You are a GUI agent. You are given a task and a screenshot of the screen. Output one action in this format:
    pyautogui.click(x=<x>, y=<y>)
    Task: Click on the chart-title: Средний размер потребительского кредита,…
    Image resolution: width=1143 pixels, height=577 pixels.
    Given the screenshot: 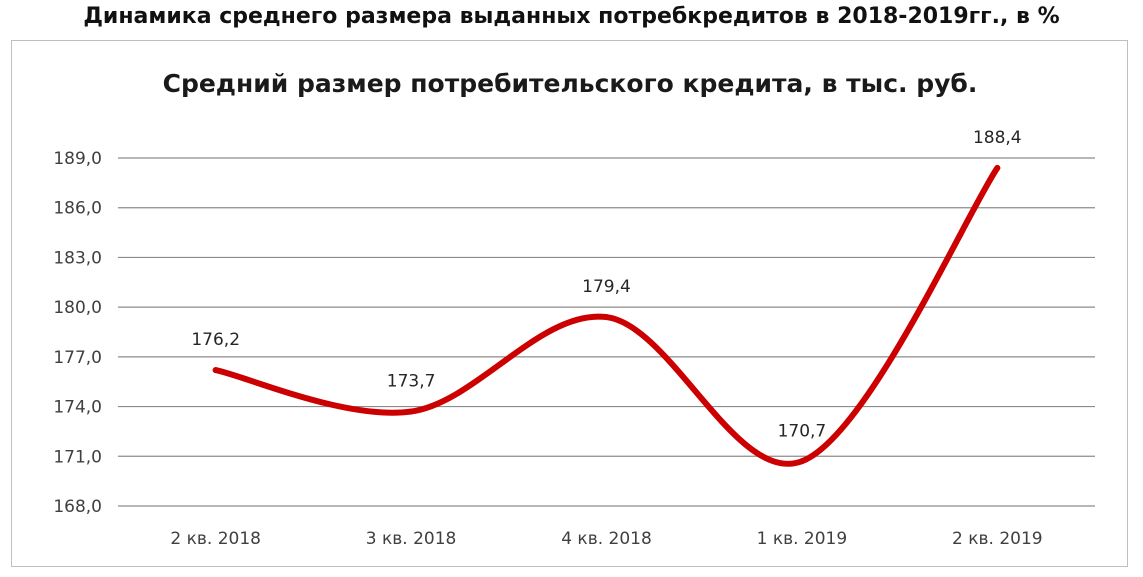 What is the action you would take?
    pyautogui.click(x=570, y=83)
    